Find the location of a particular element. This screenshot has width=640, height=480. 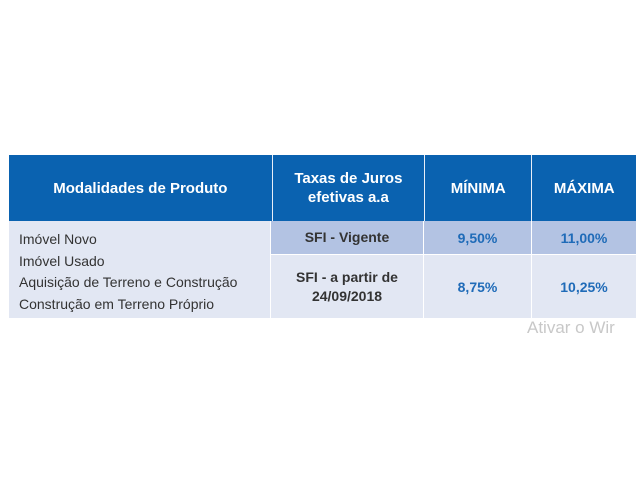

minima-cell: 8,75% is located at coordinates (478, 286).